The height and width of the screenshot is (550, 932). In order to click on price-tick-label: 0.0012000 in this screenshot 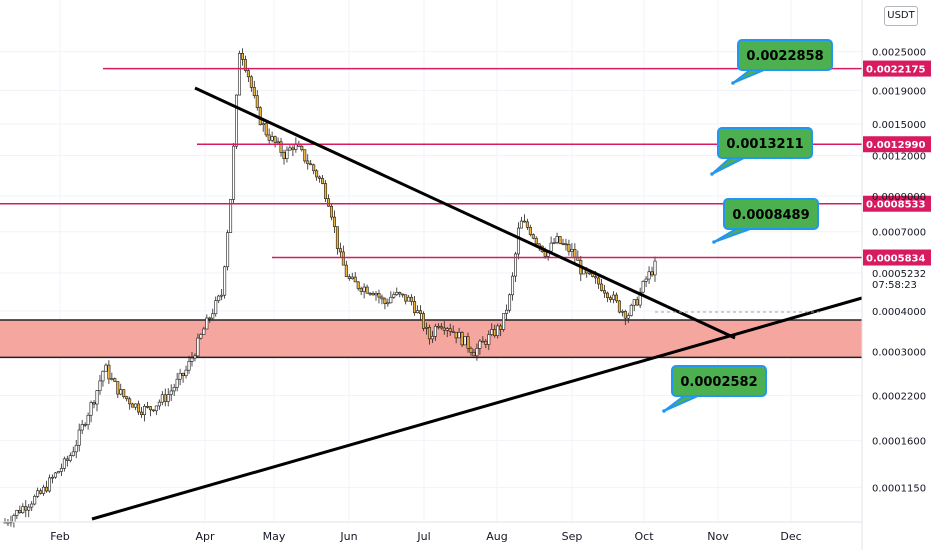, I will do `click(899, 156)`.